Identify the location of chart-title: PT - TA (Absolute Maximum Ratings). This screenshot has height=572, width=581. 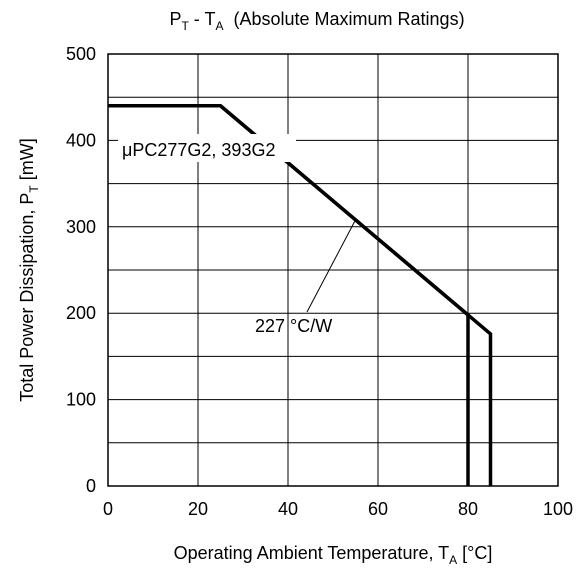
(316, 21).